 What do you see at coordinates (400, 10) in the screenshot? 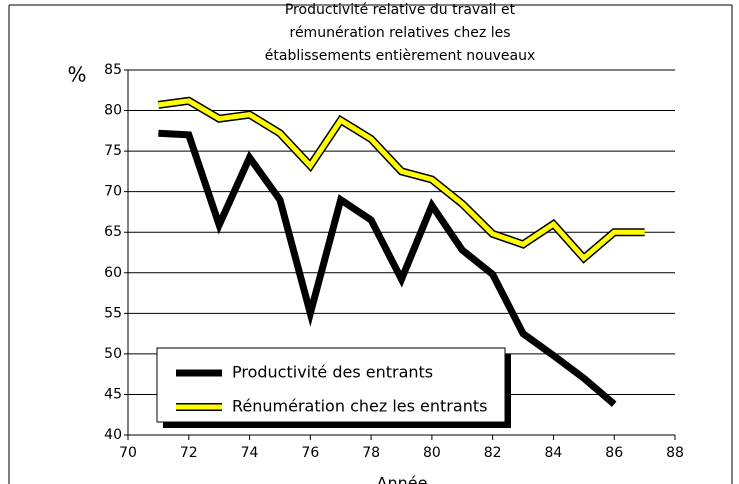
I see `chart-title: Productivité relative du travail et` at bounding box center [400, 10].